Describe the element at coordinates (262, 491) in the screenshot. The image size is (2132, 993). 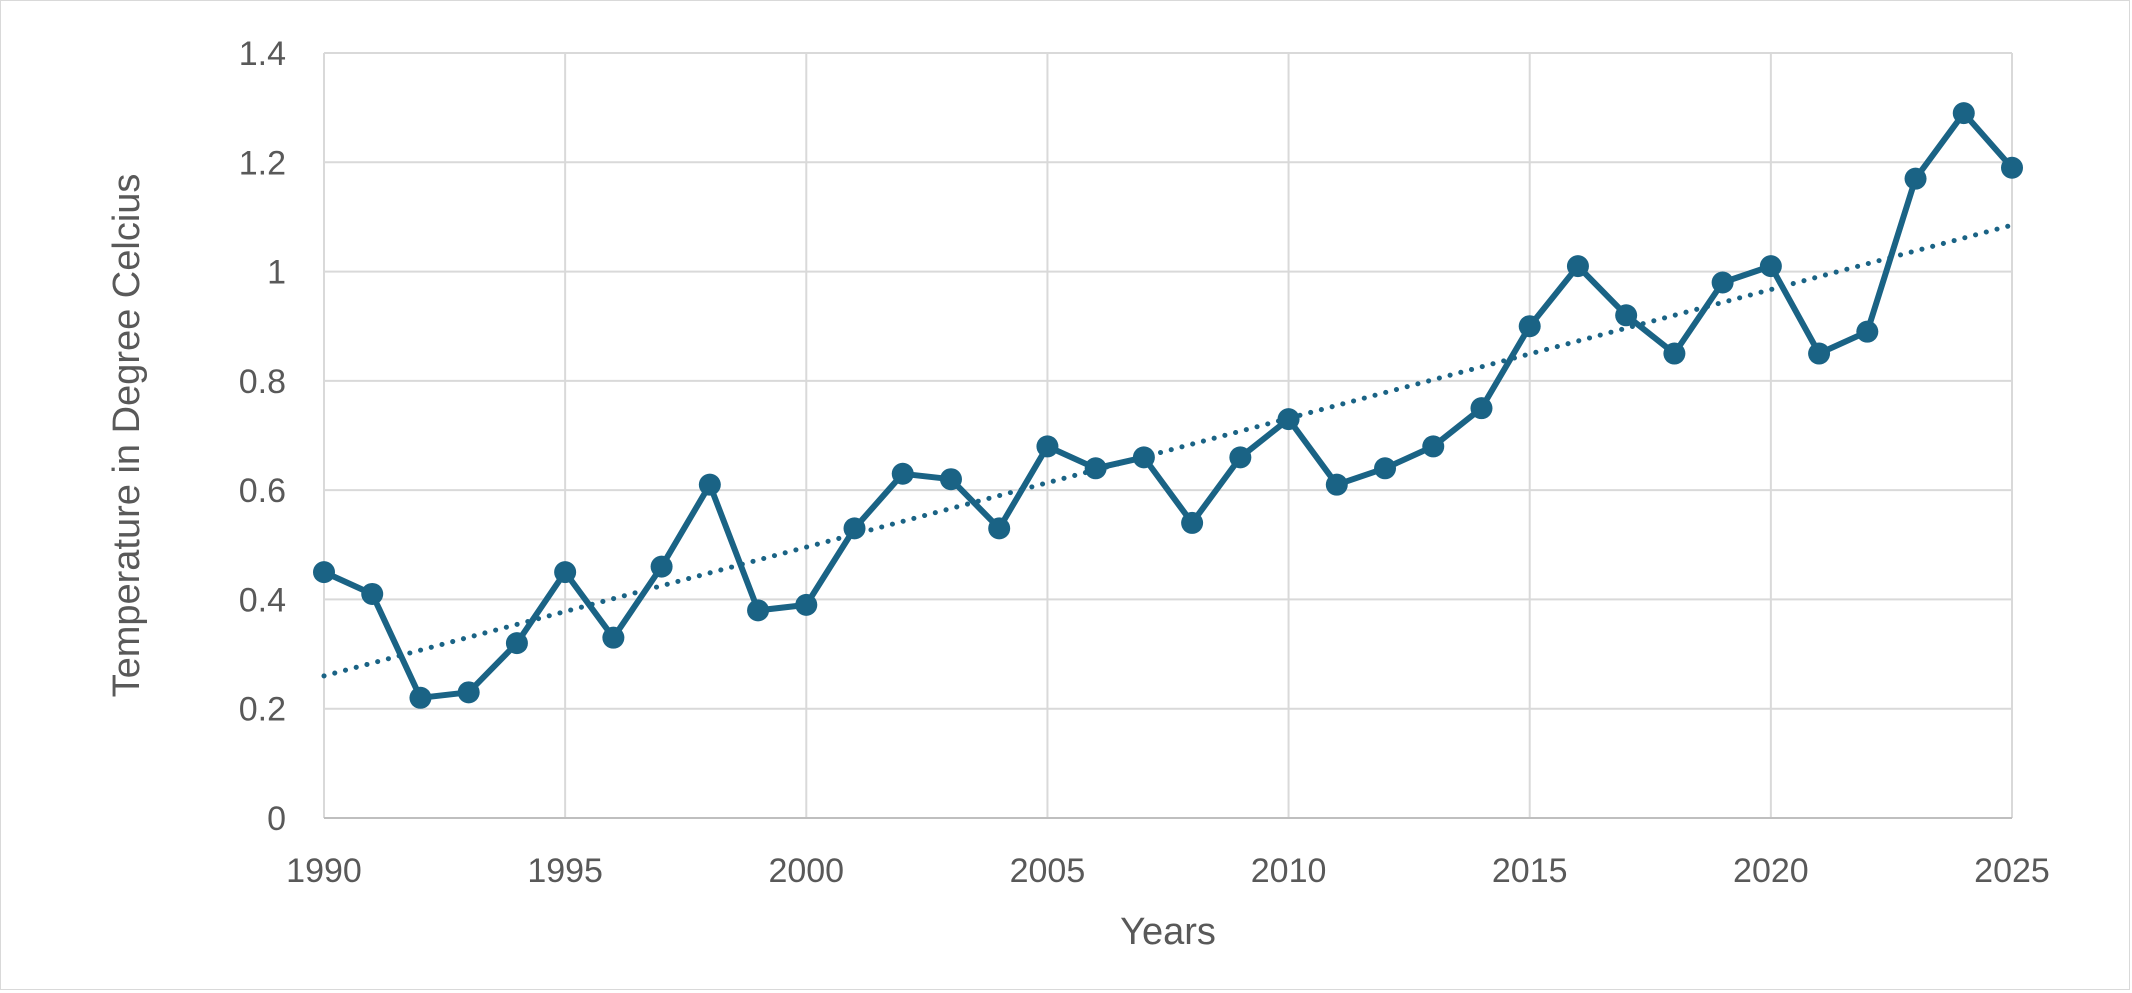
I see `y-tick-label: 0.6` at that location.